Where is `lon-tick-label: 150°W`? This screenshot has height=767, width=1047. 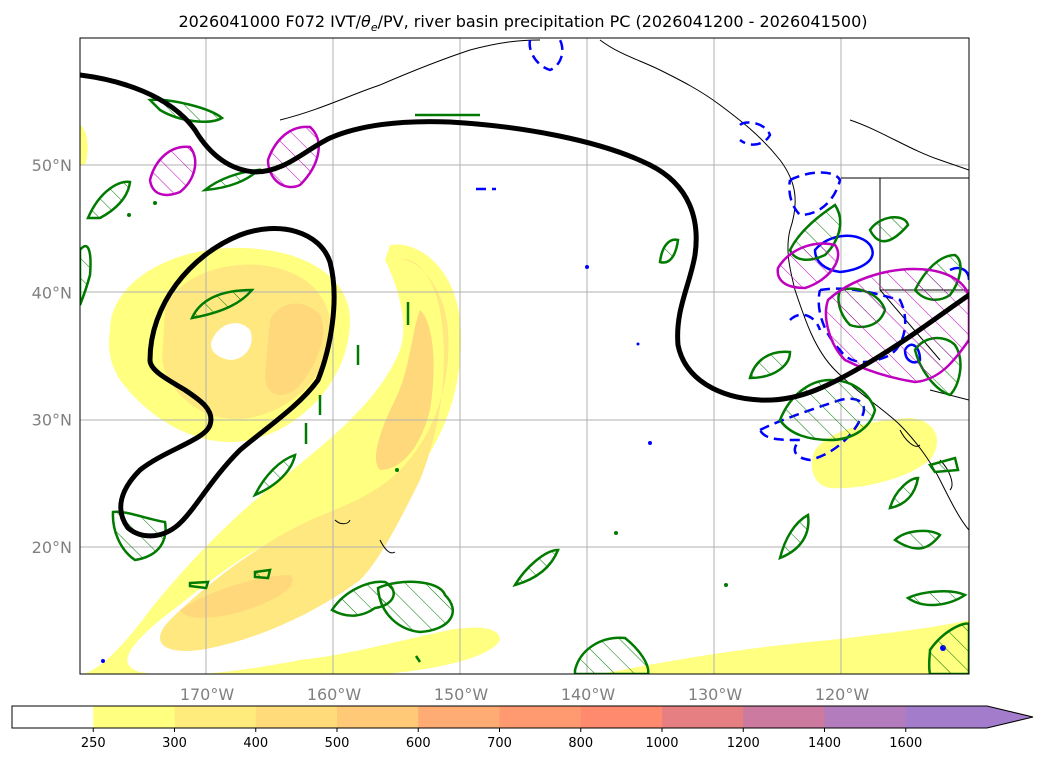 lon-tick-label: 150°W is located at coordinates (461, 694).